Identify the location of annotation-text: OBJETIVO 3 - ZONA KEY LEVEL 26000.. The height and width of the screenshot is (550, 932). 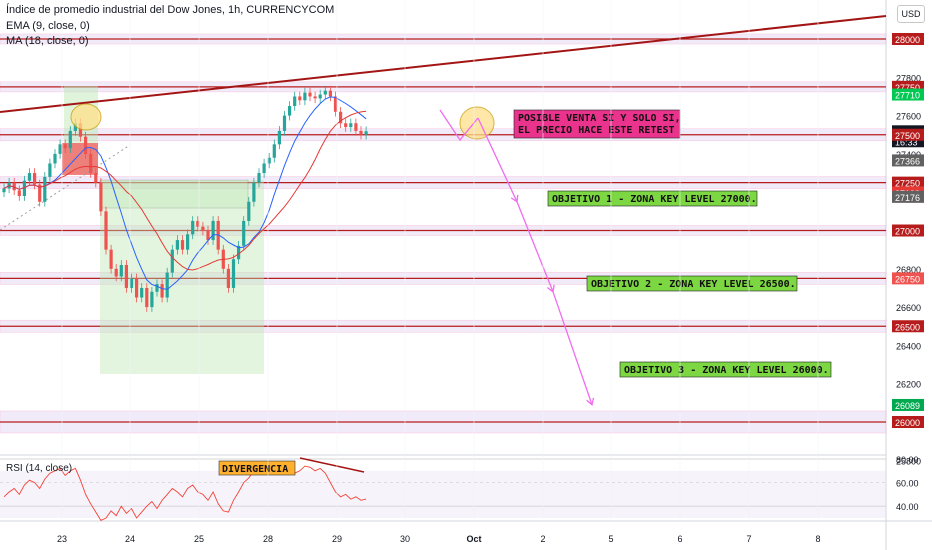
(726, 370).